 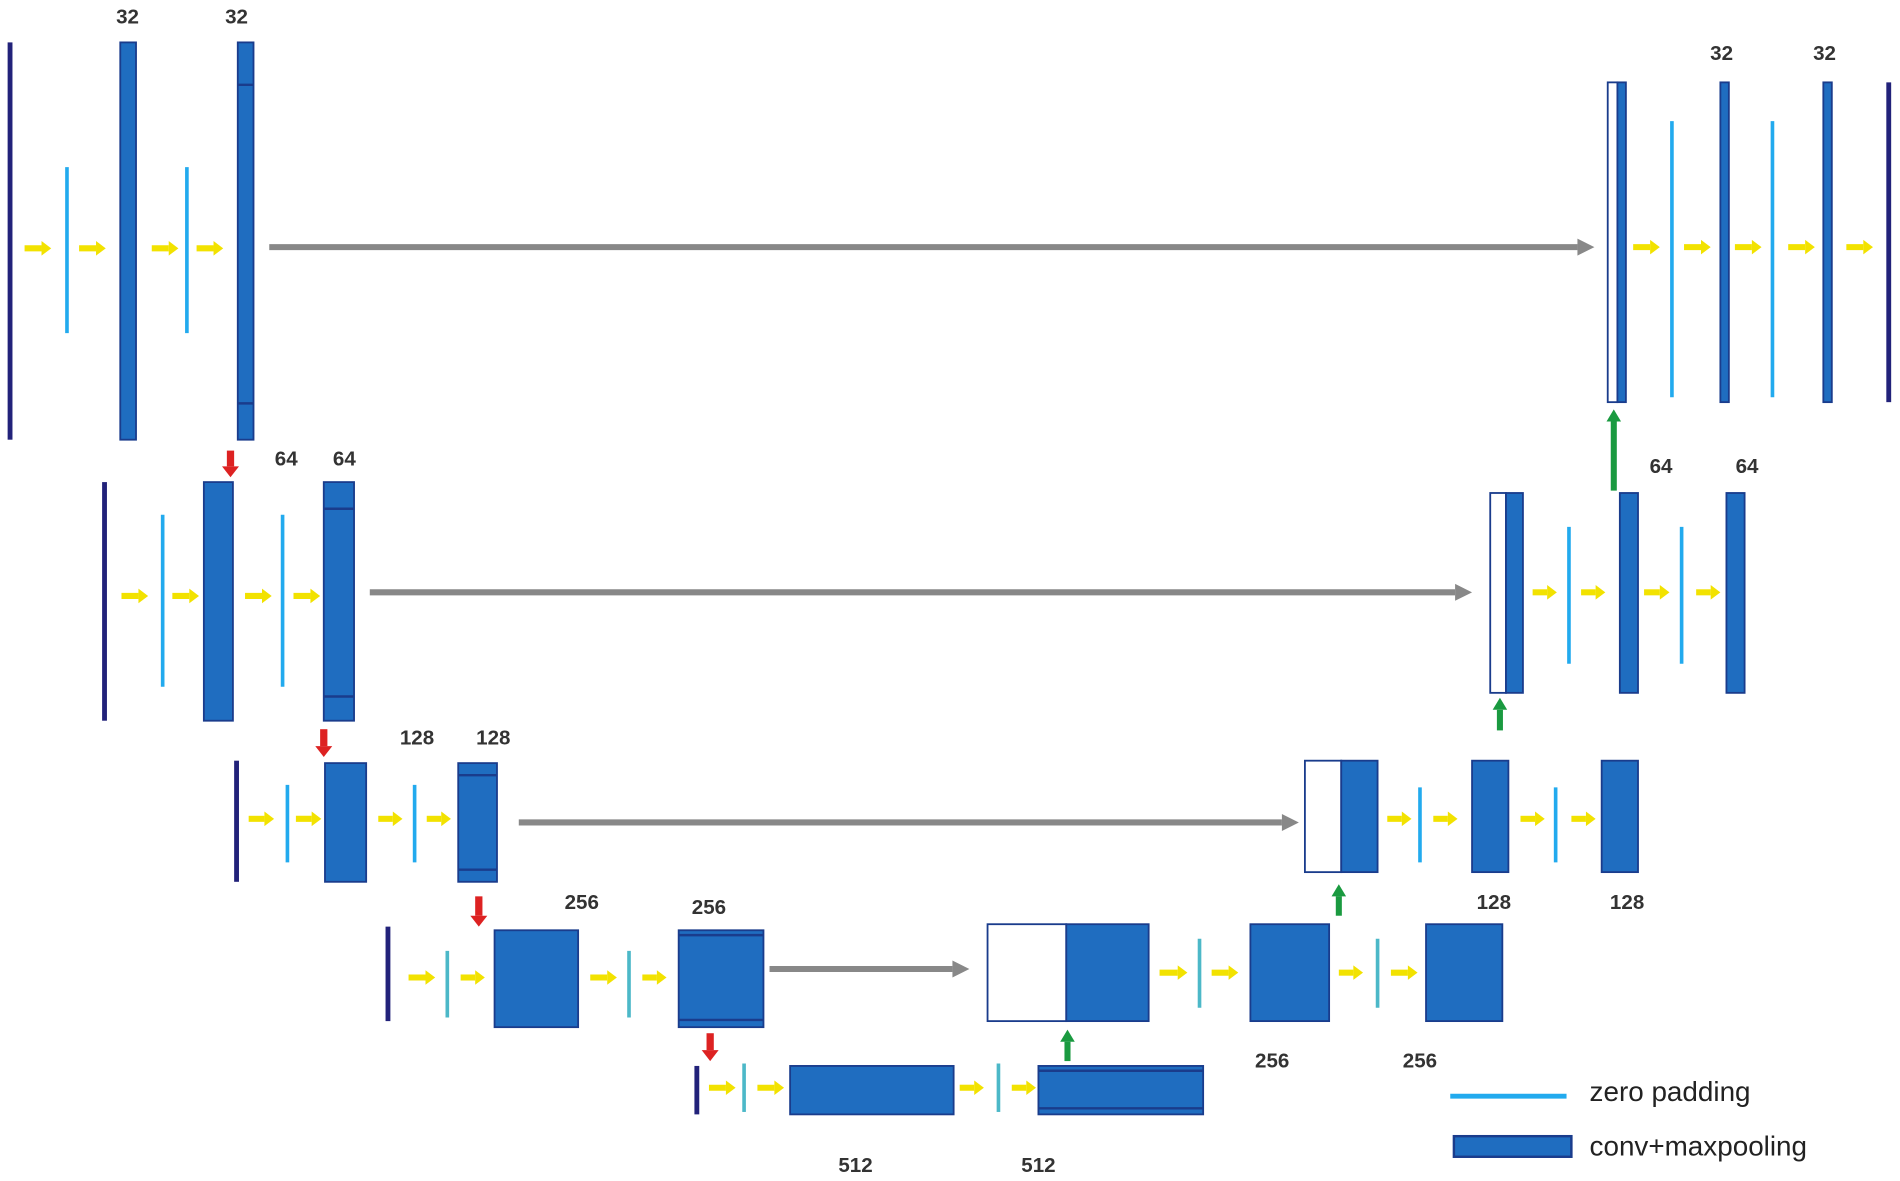 I want to click on legend-label: zero padding, so click(x=1670, y=1091).